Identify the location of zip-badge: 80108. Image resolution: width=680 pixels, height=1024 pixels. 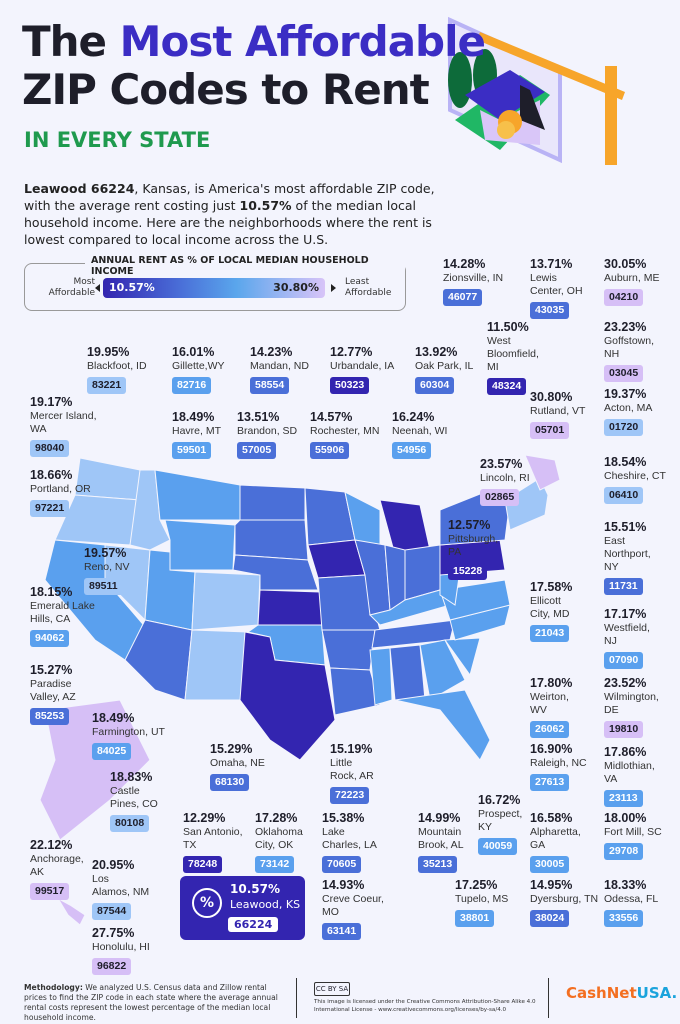
(130, 823).